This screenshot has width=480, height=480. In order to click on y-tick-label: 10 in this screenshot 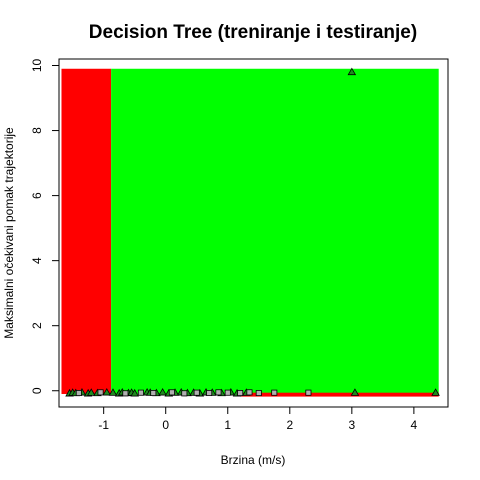, I will do `click(37, 66)`.